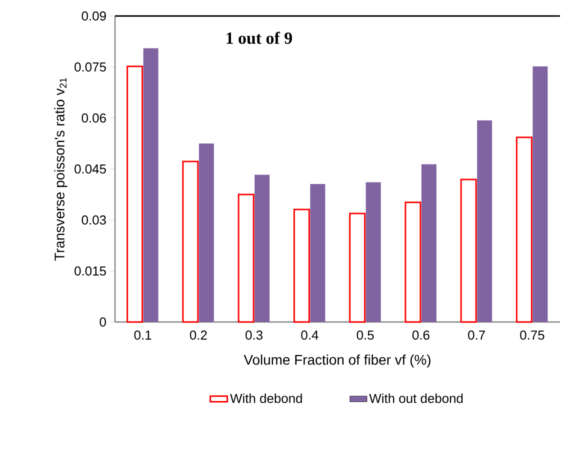  What do you see at coordinates (266, 398) in the screenshot?
I see `legend-label: With debond` at bounding box center [266, 398].